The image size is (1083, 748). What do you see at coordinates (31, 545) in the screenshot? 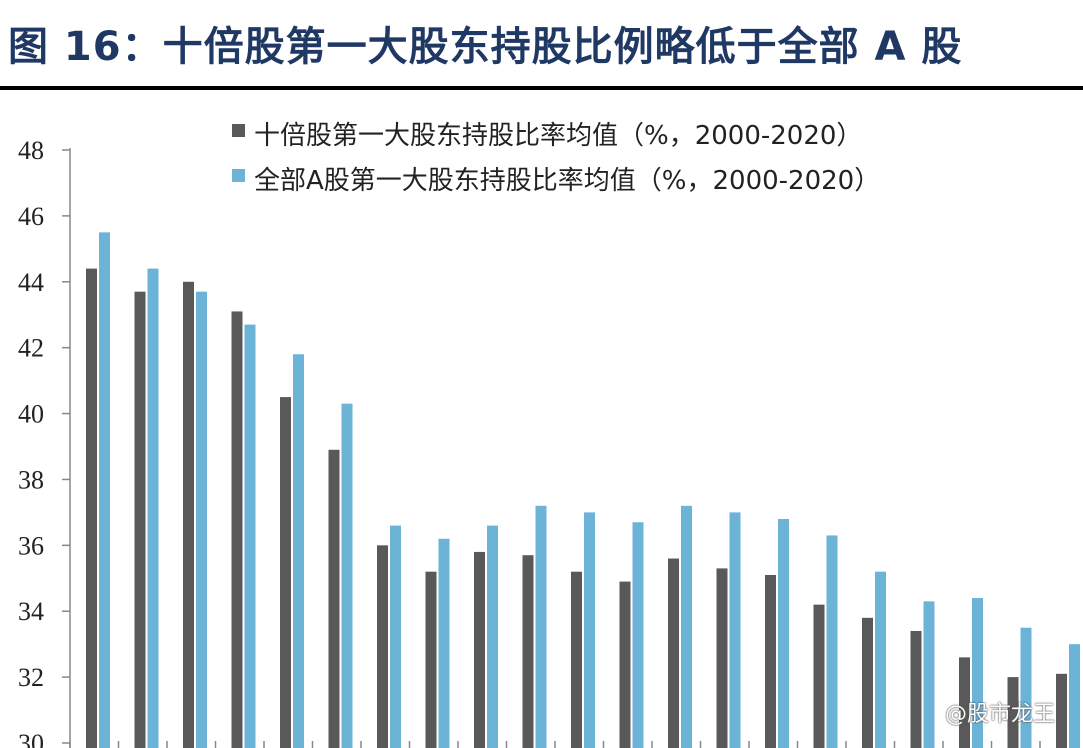
I see `y-tick-label: 36` at bounding box center [31, 545].